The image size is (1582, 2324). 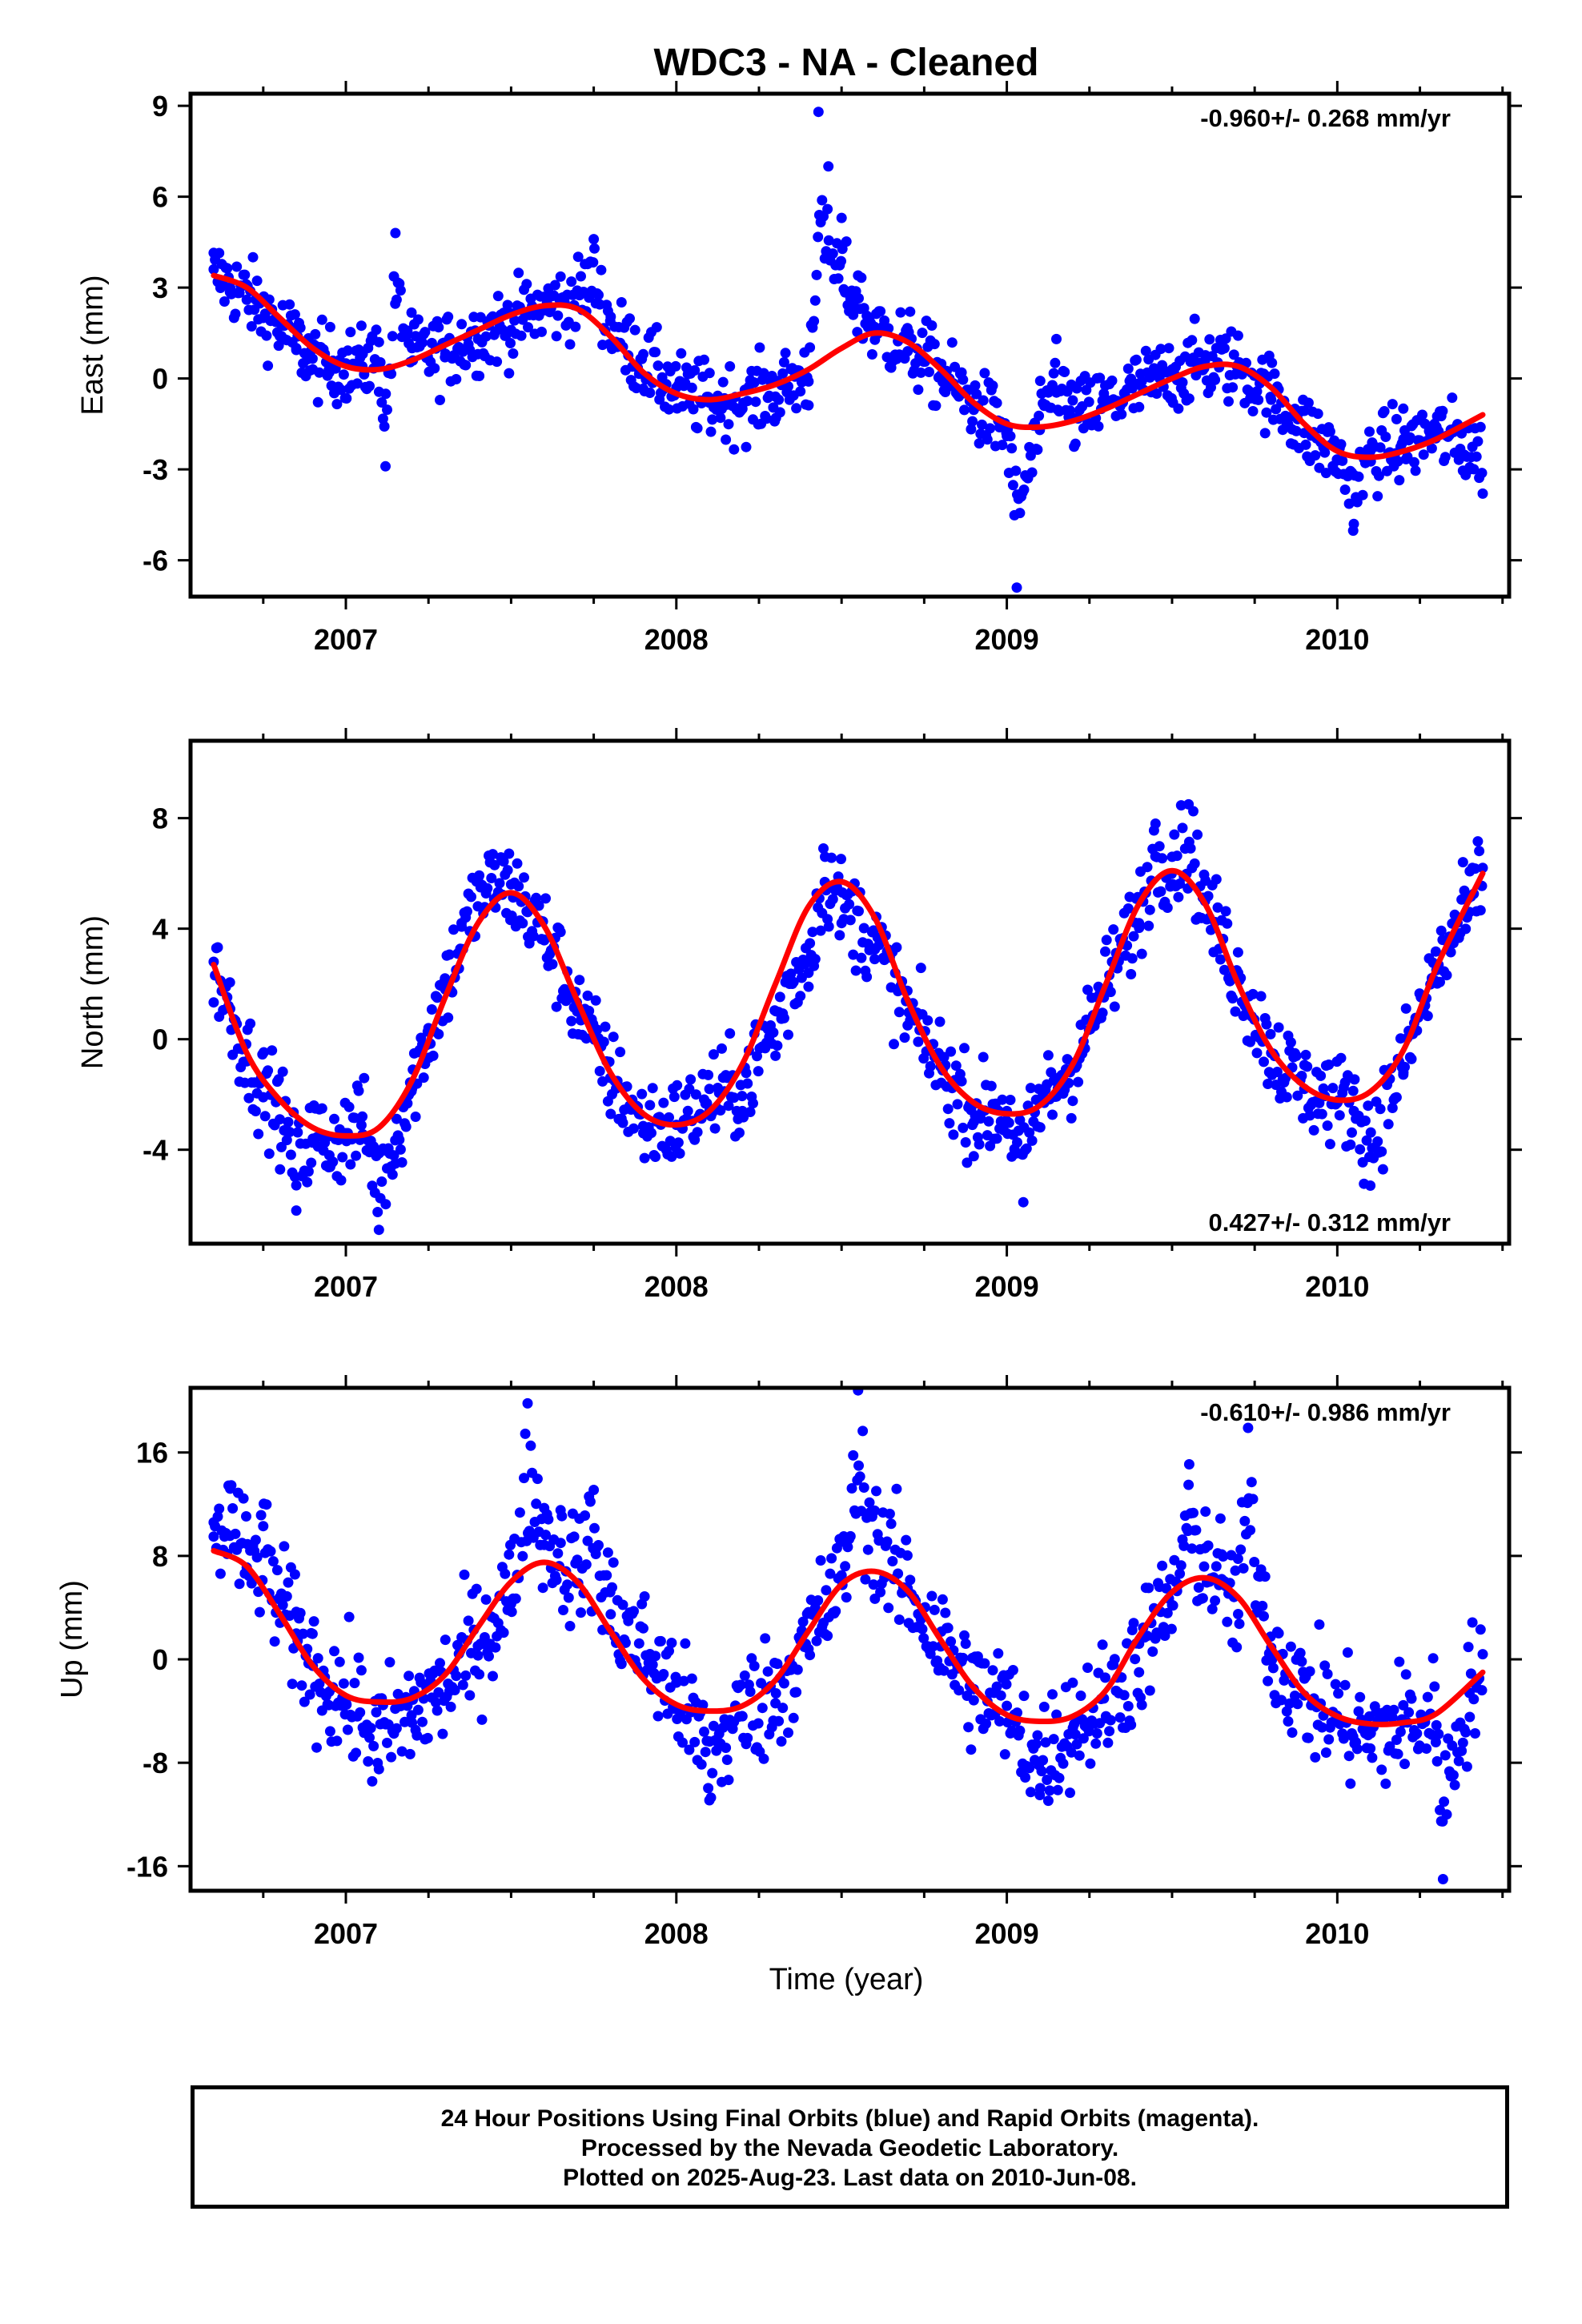 What do you see at coordinates (1326, 118) in the screenshot?
I see `east-rate-label: -0.960+/- 0.268 mm/yr` at bounding box center [1326, 118].